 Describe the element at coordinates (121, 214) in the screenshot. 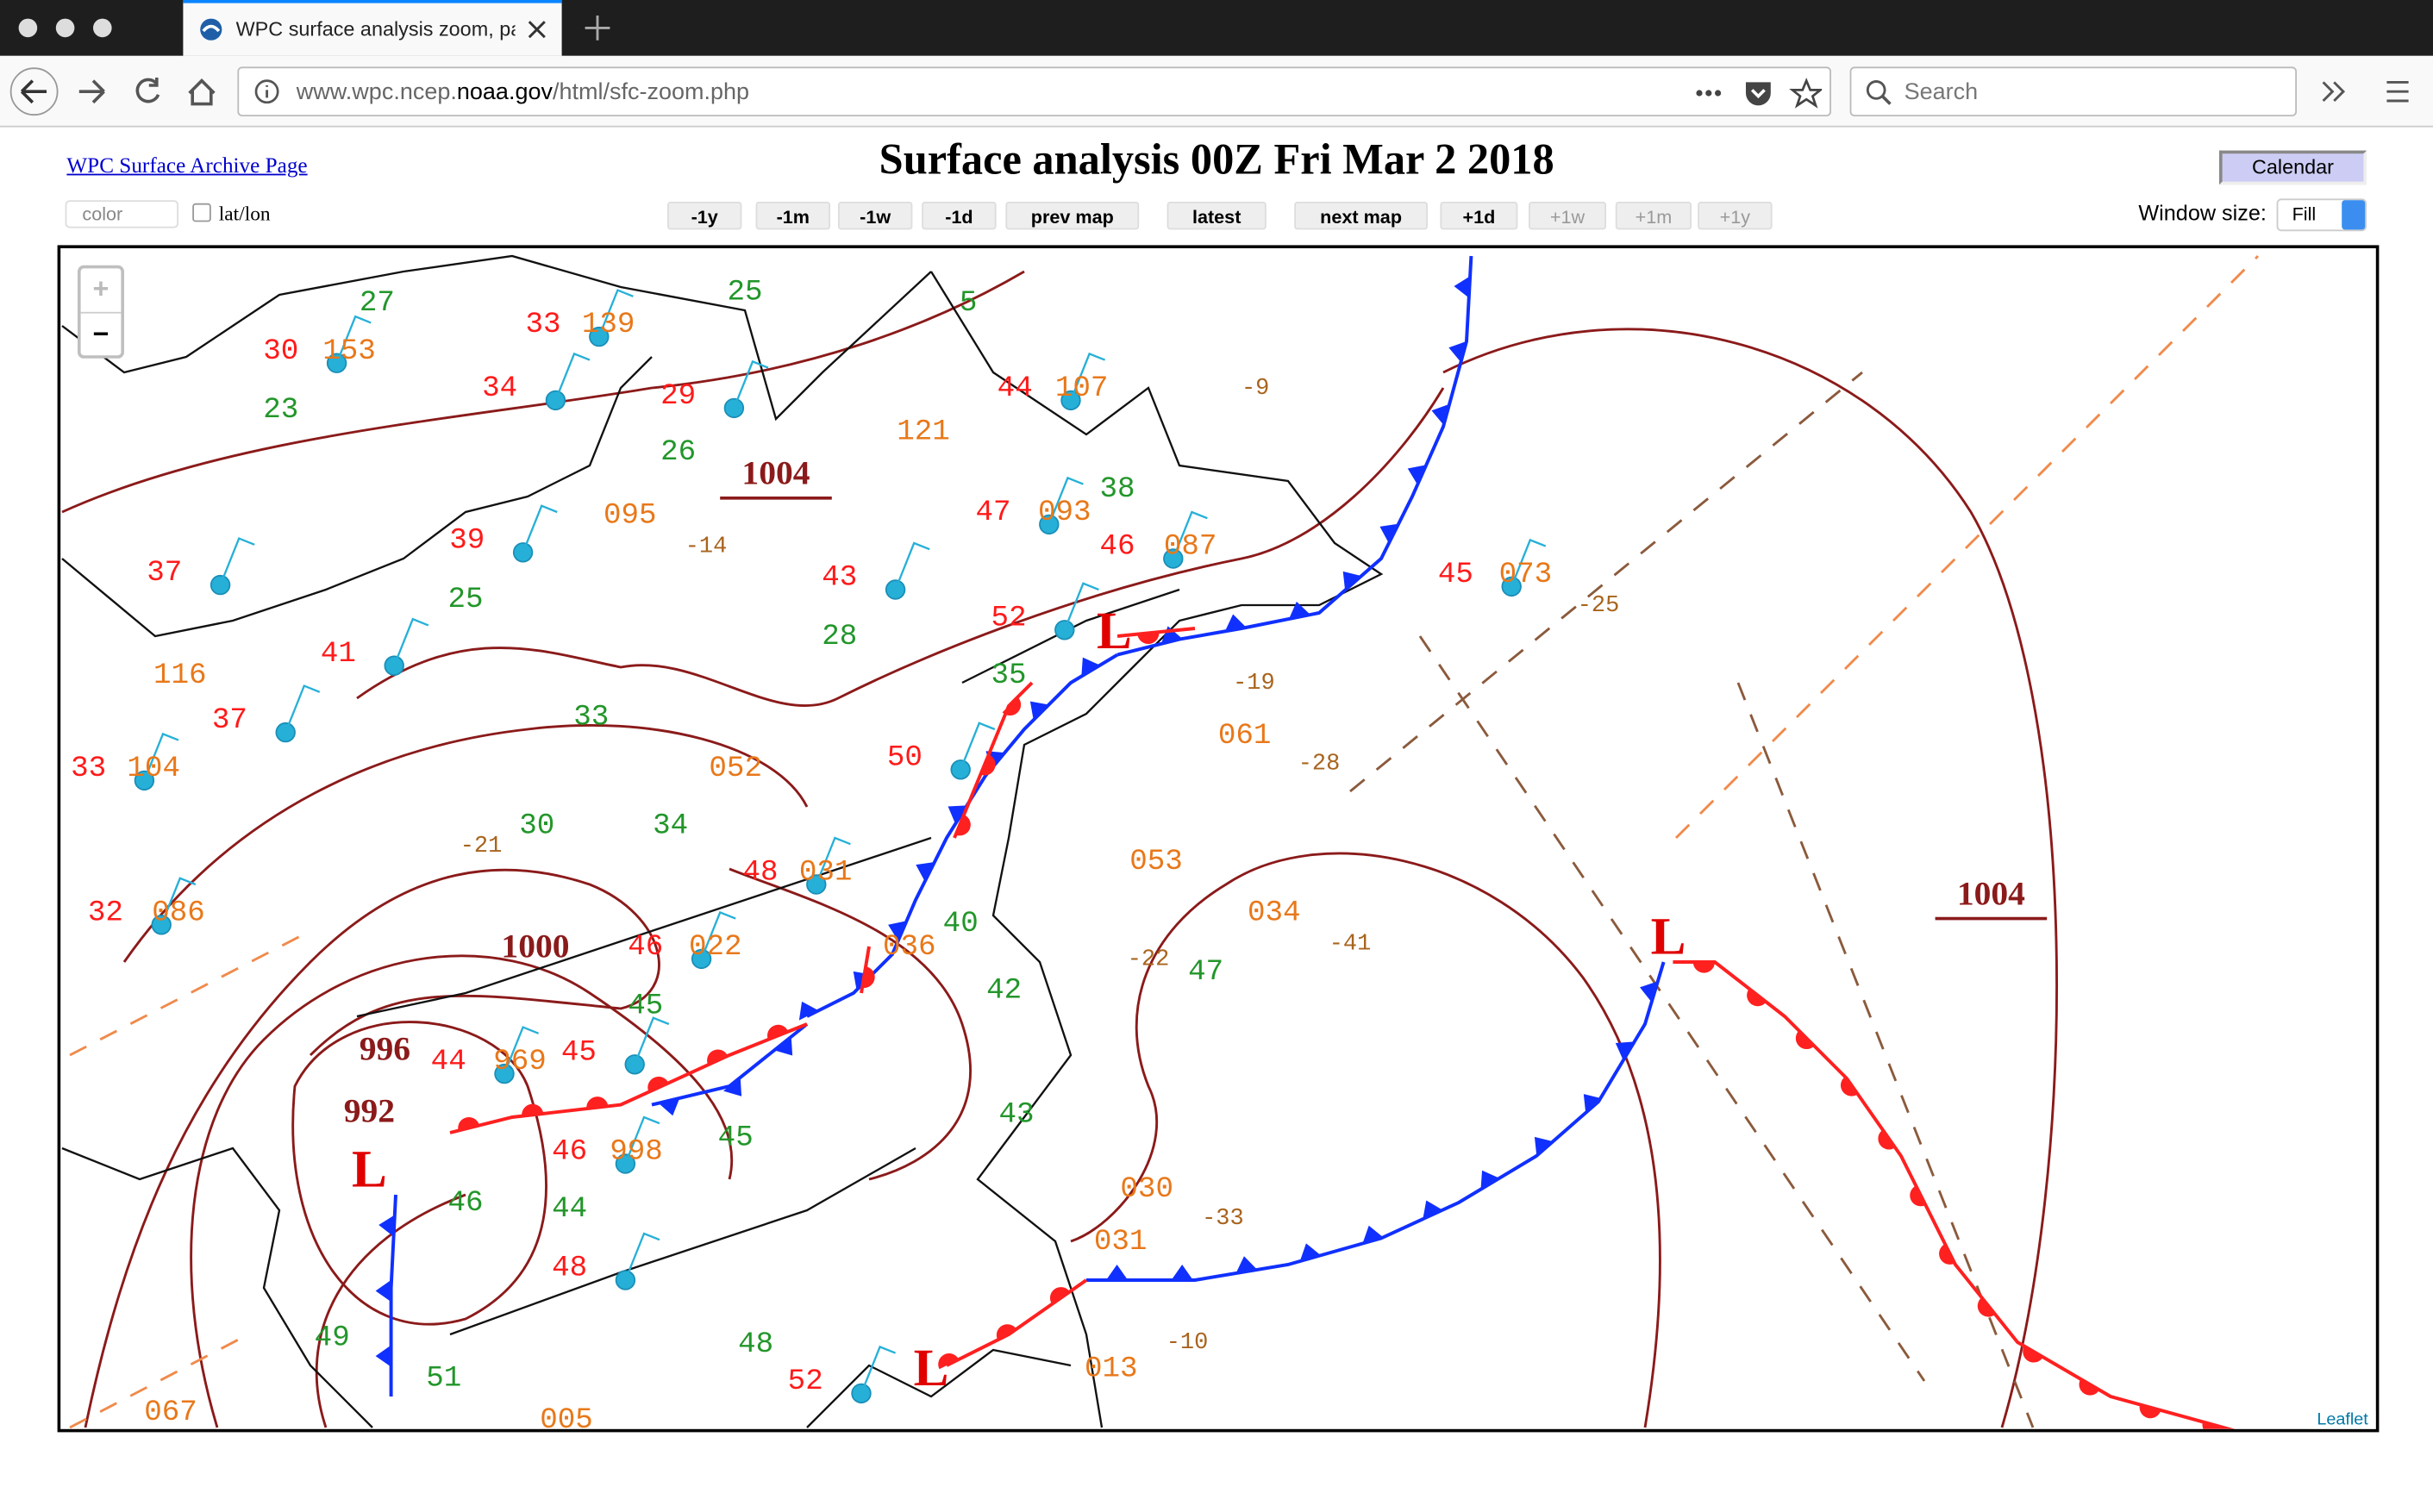

I see `color-select: color` at that location.